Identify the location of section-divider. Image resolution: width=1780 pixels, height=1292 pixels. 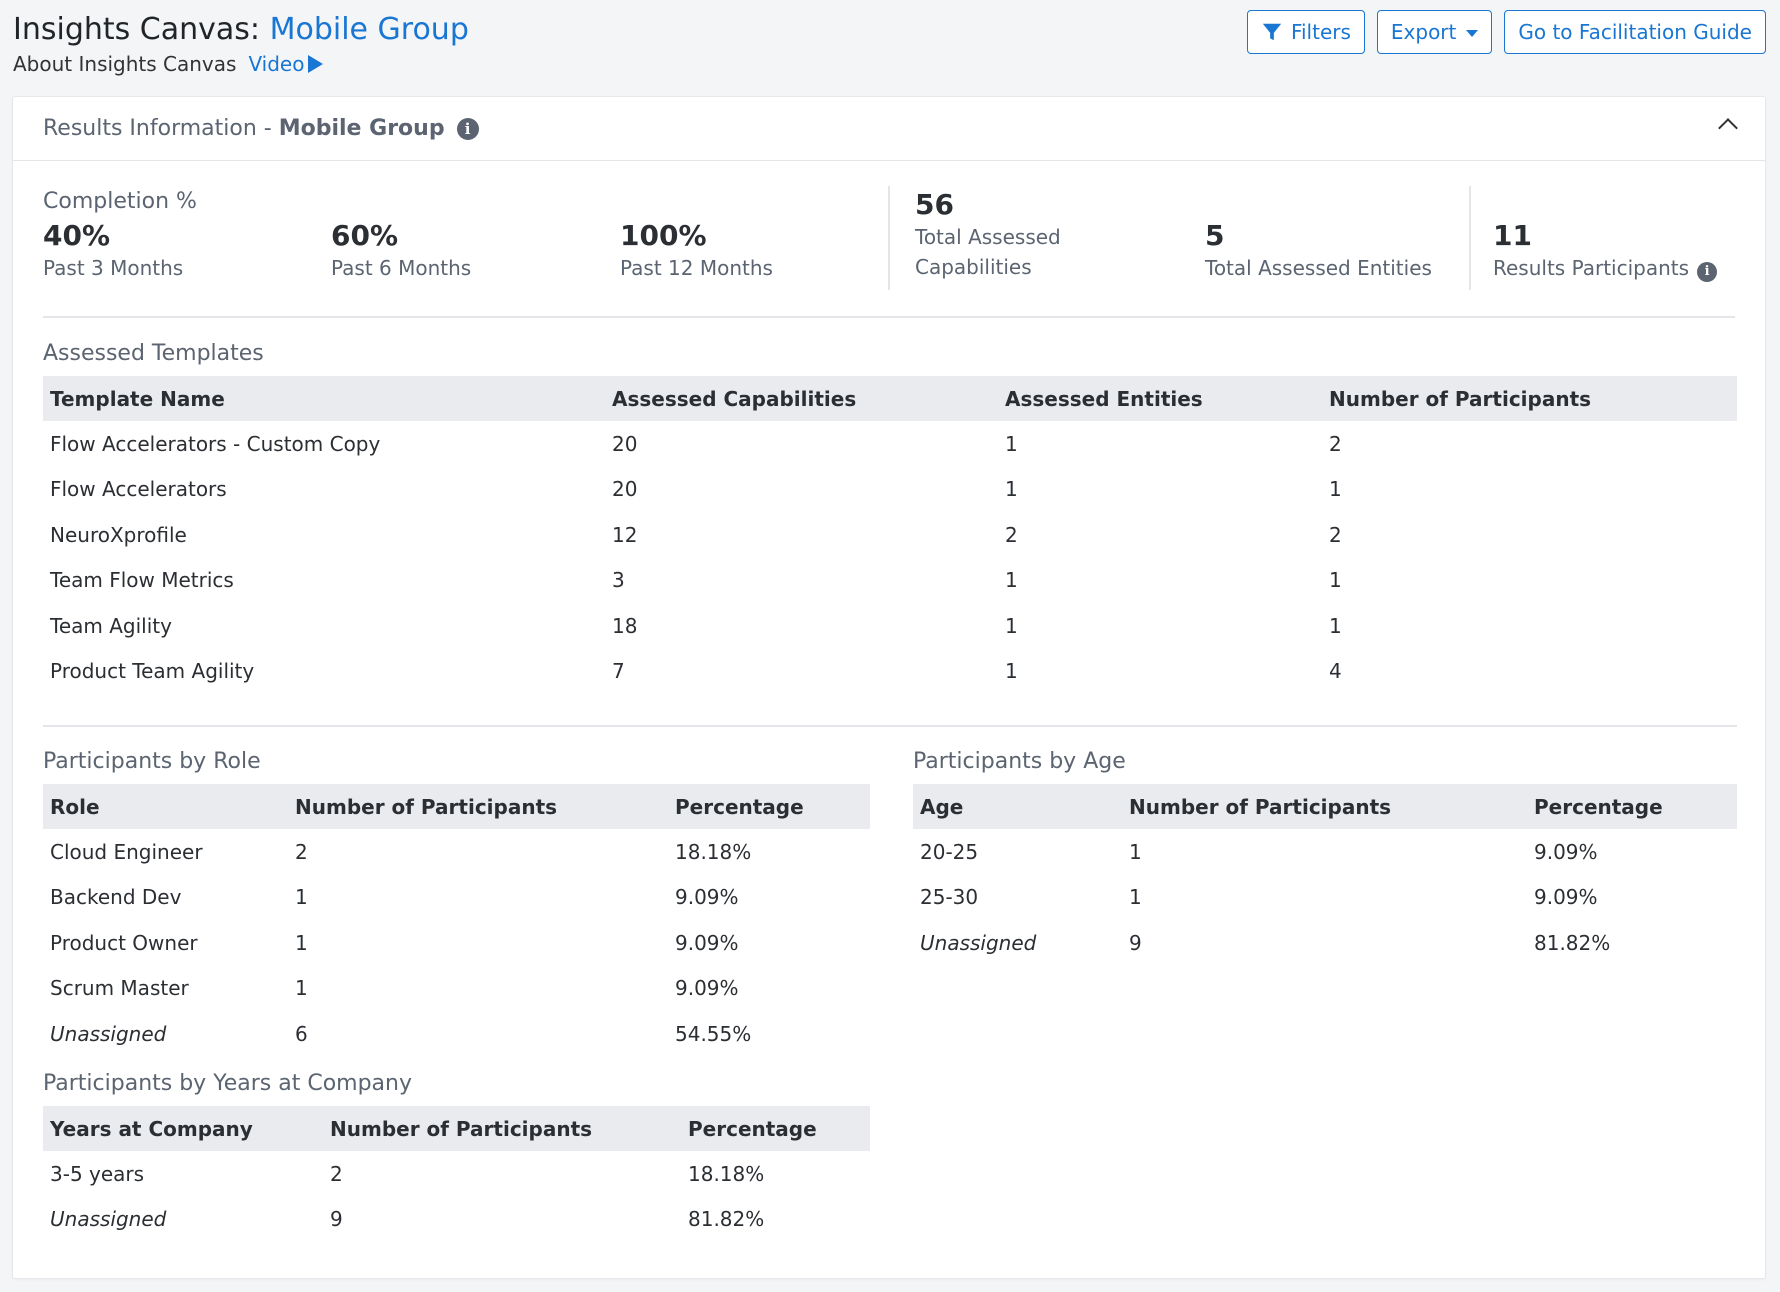
(890, 726).